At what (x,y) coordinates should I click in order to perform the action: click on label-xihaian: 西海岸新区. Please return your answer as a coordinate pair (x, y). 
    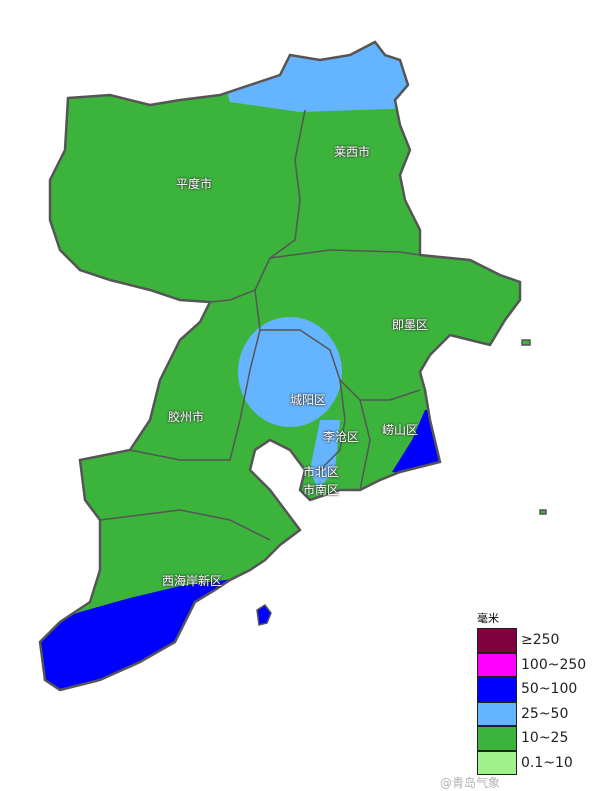
    Looking at the image, I should click on (192, 581).